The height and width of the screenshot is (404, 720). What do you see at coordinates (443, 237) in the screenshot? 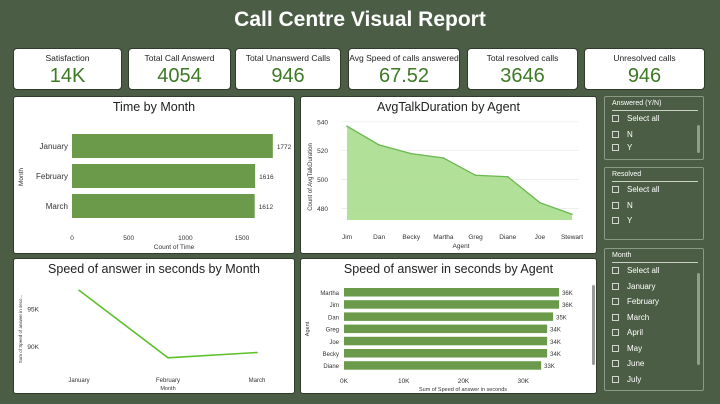
I see `category-label: Martha` at bounding box center [443, 237].